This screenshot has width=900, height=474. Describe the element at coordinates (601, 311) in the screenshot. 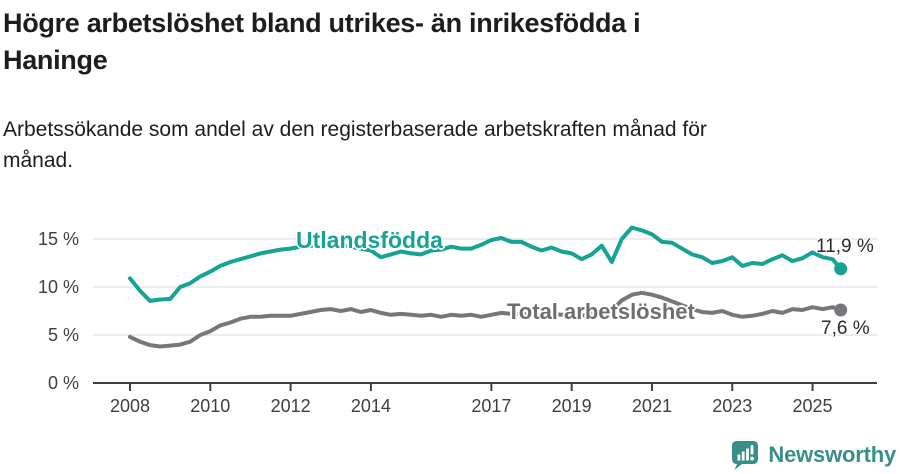

I see `series-label-total: Total arbetslöshet` at that location.